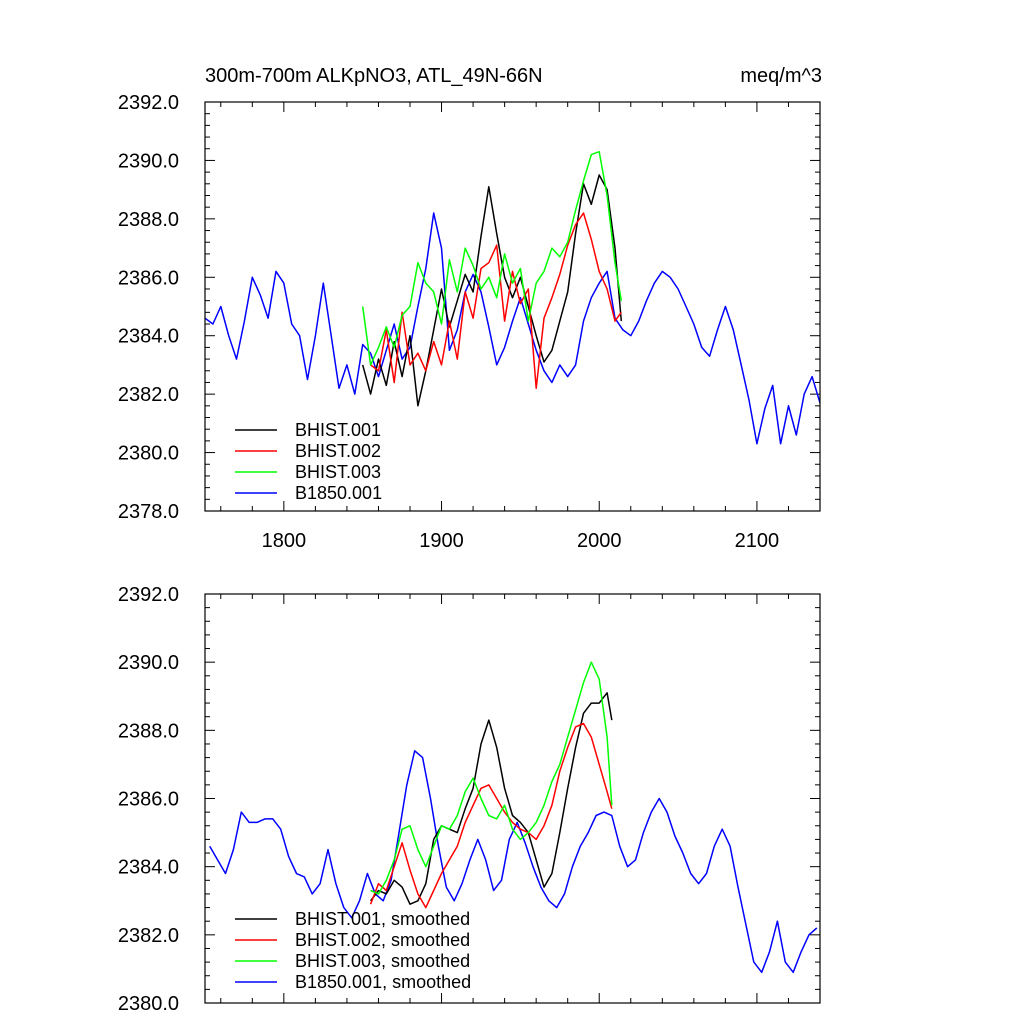  What do you see at coordinates (374, 76) in the screenshot?
I see `top-chart-title: 300m-700m ALKpNO3, ATL_49N-66N` at bounding box center [374, 76].